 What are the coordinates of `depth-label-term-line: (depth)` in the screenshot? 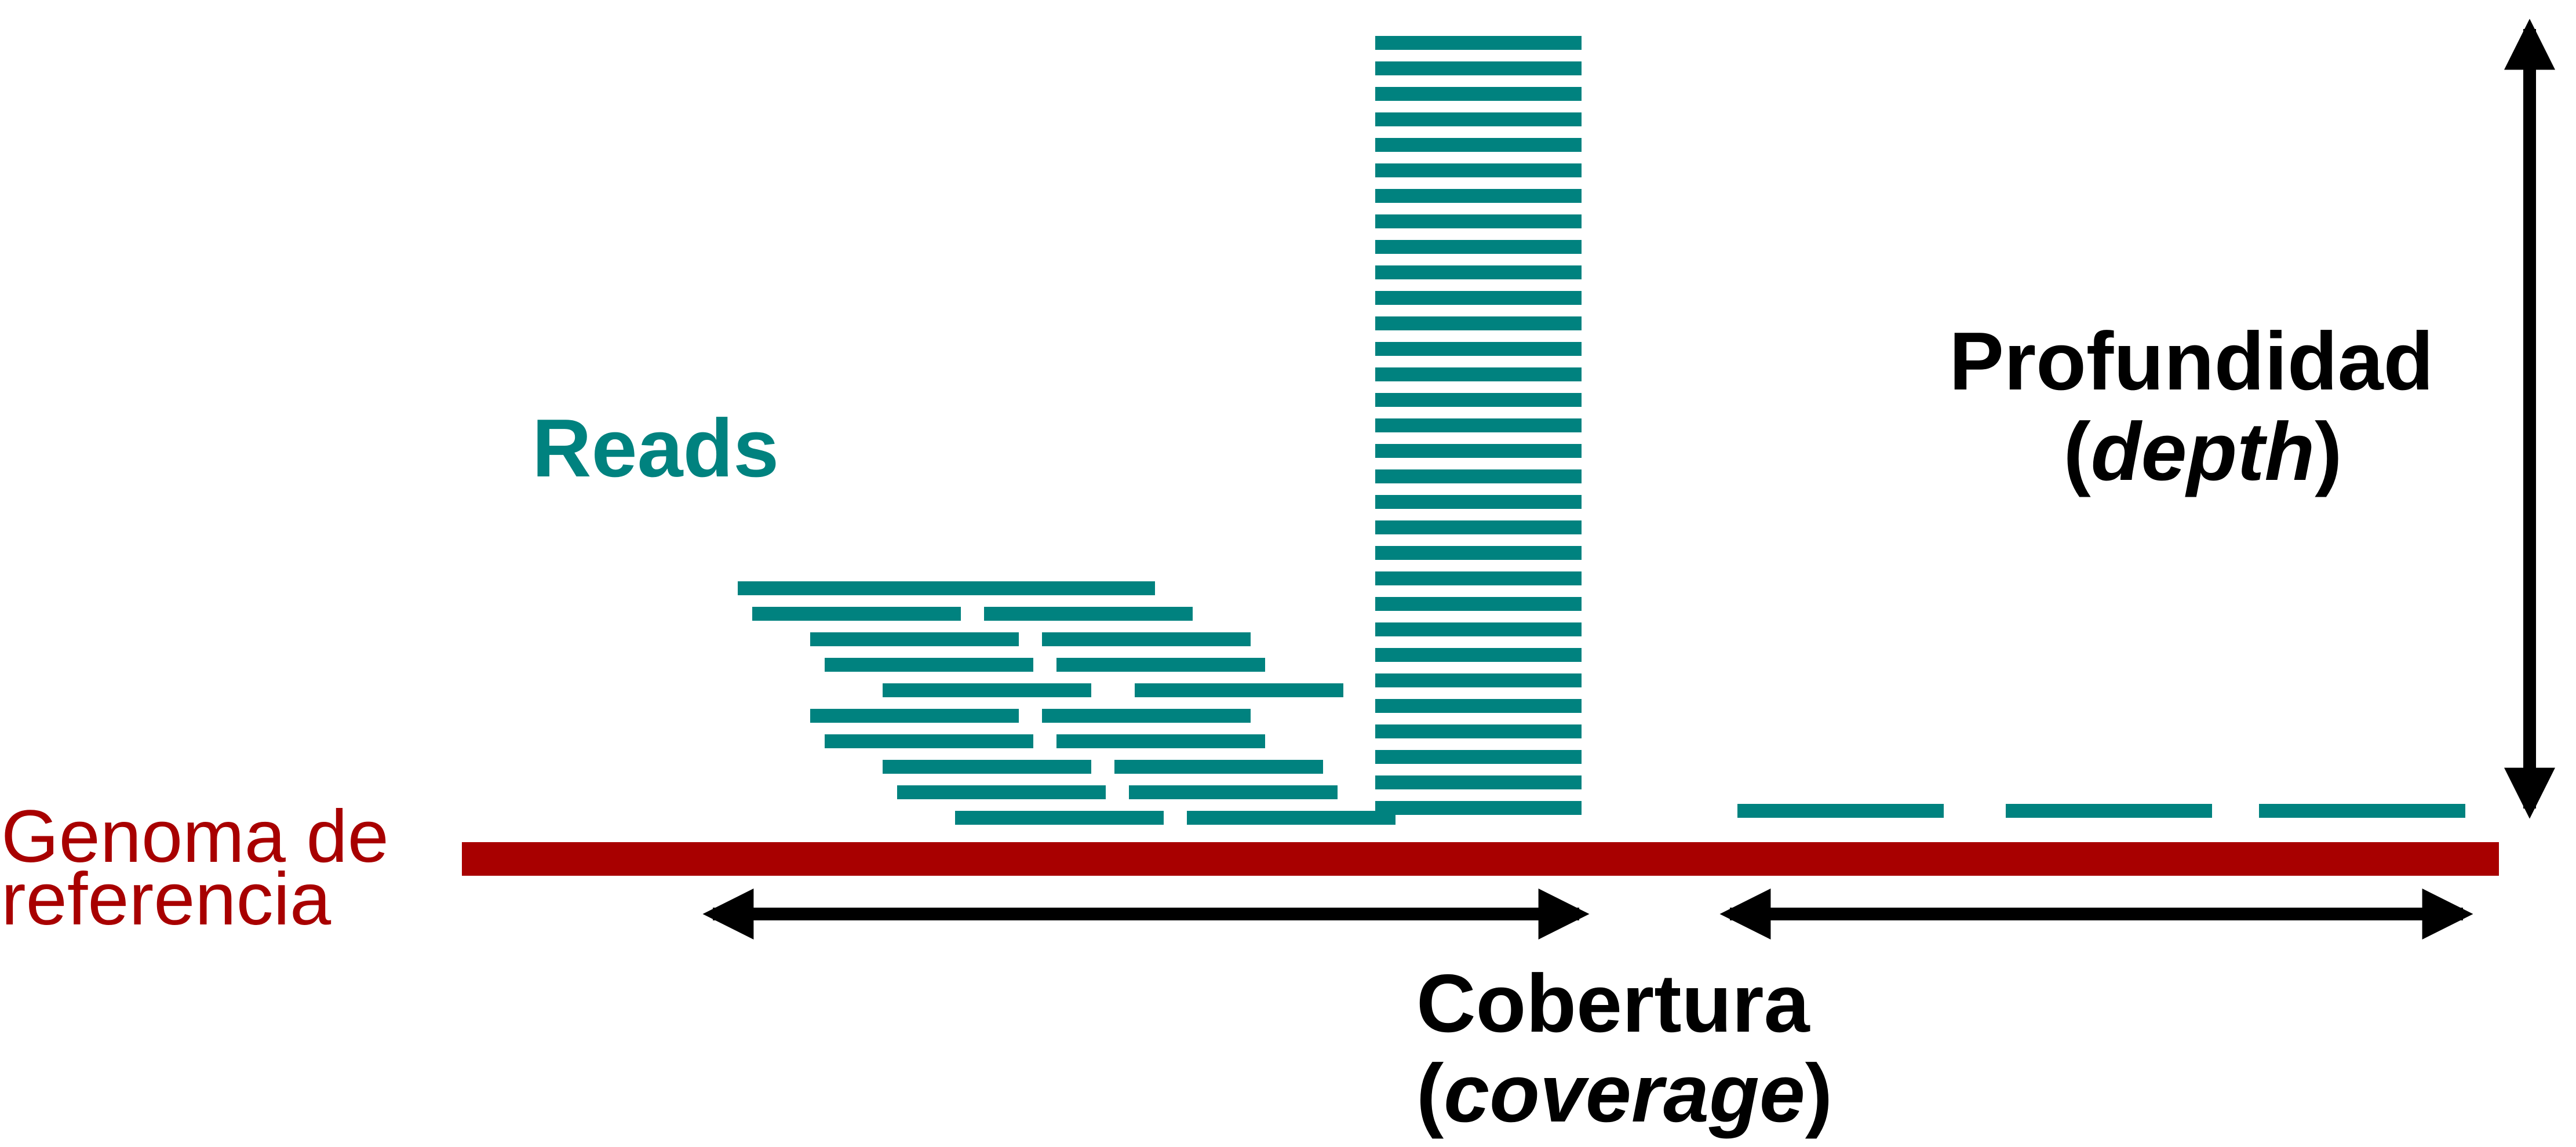 It's located at (2202, 452).